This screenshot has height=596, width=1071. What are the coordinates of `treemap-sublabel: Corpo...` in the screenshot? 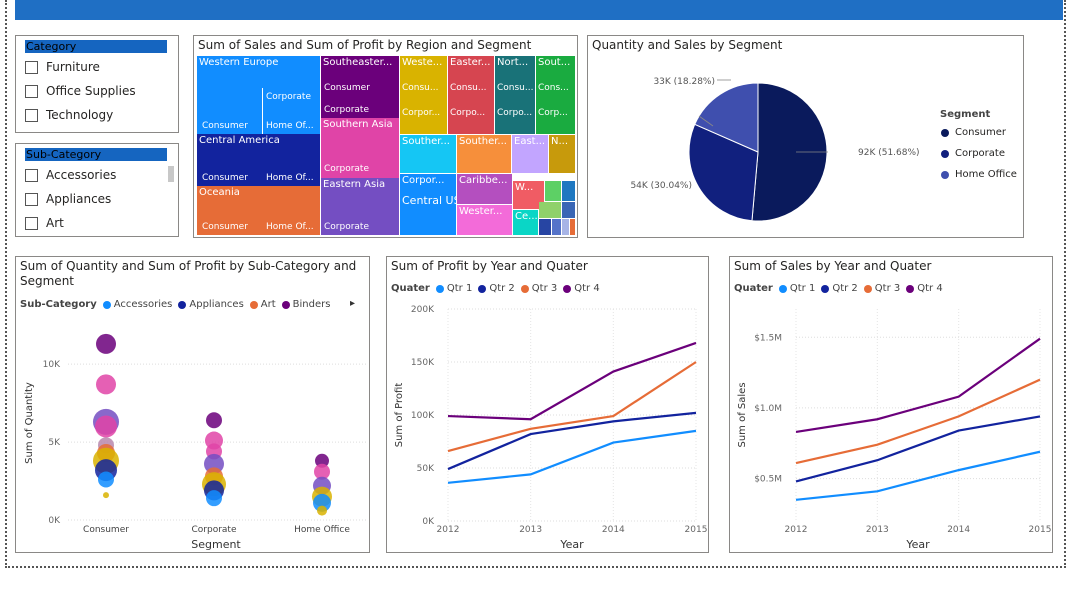 It's located at (468, 113).